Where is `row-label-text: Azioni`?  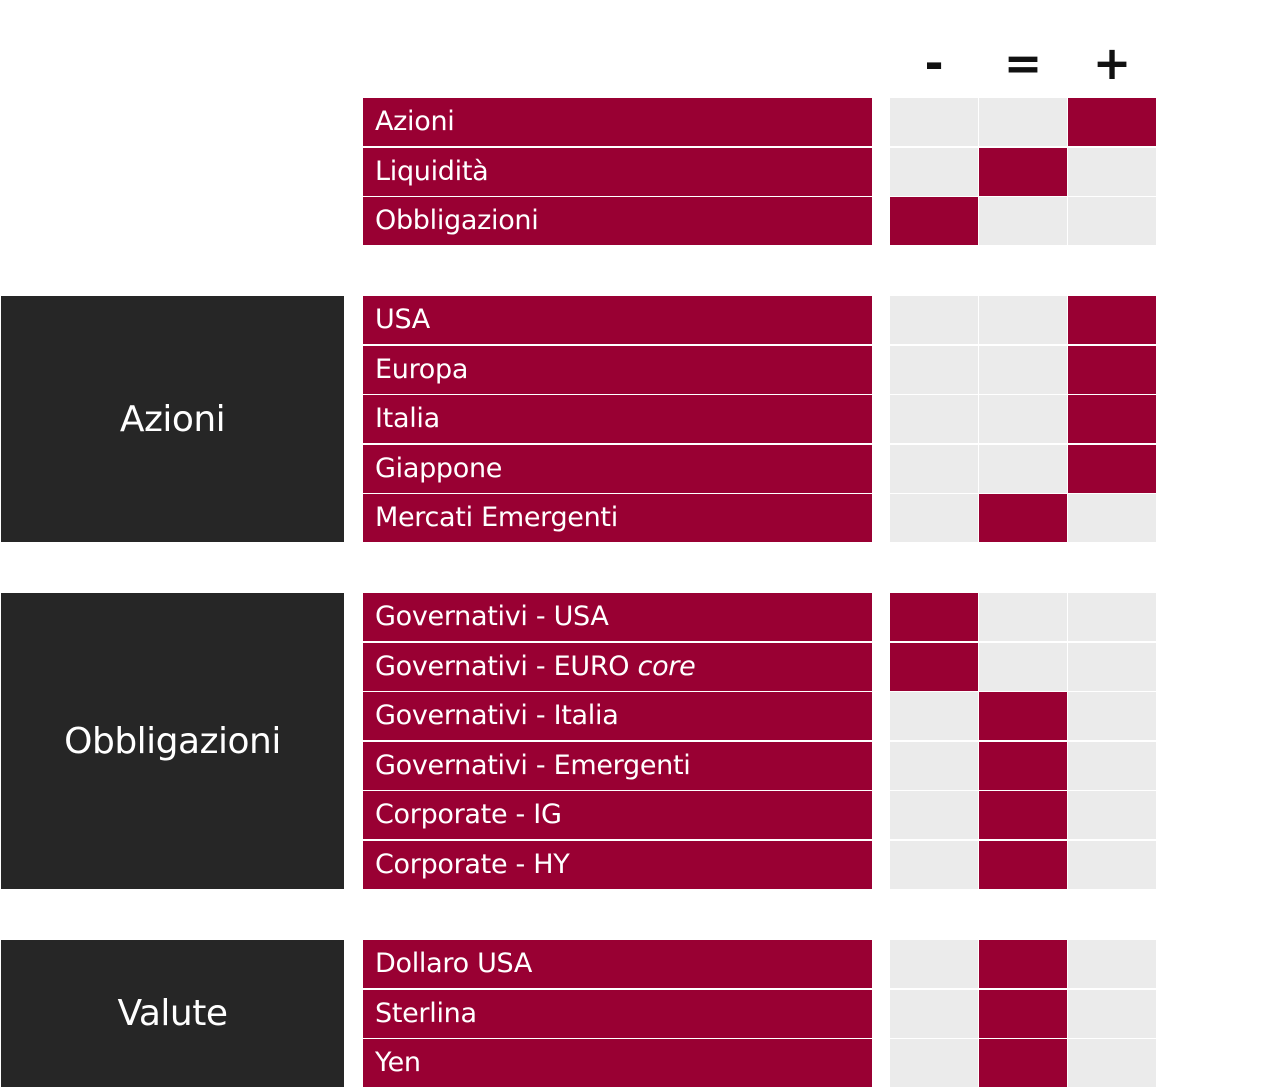 row-label-text: Azioni is located at coordinates (415, 121).